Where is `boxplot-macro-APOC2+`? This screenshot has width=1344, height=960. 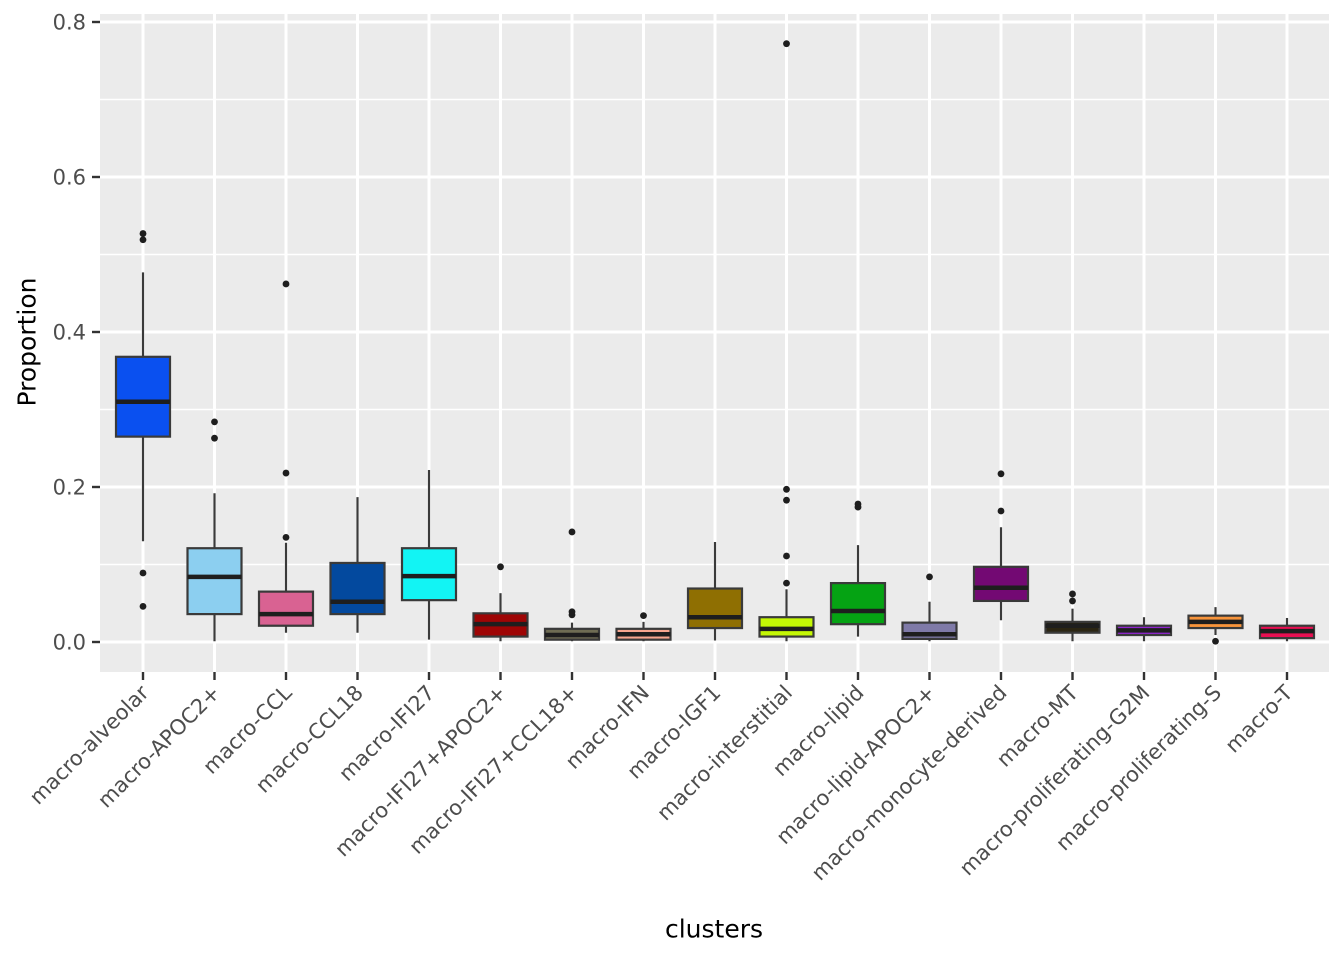
boxplot-macro-APOC2+ is located at coordinates (214, 530).